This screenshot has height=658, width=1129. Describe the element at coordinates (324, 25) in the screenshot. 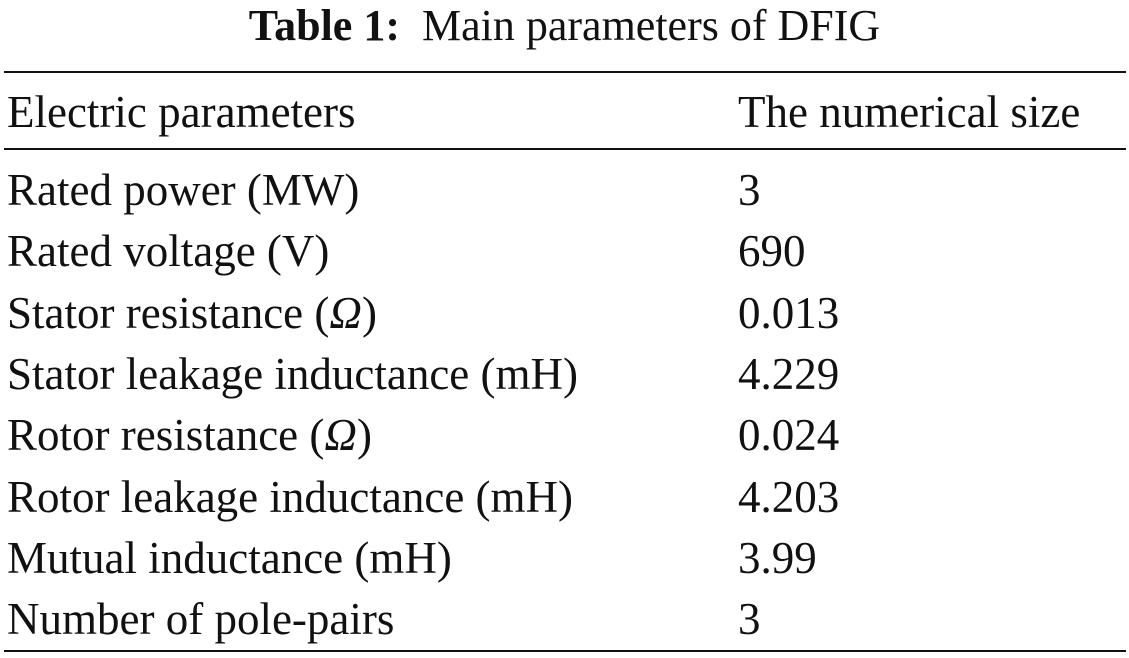

I see `table-label: Table 1:` at that location.